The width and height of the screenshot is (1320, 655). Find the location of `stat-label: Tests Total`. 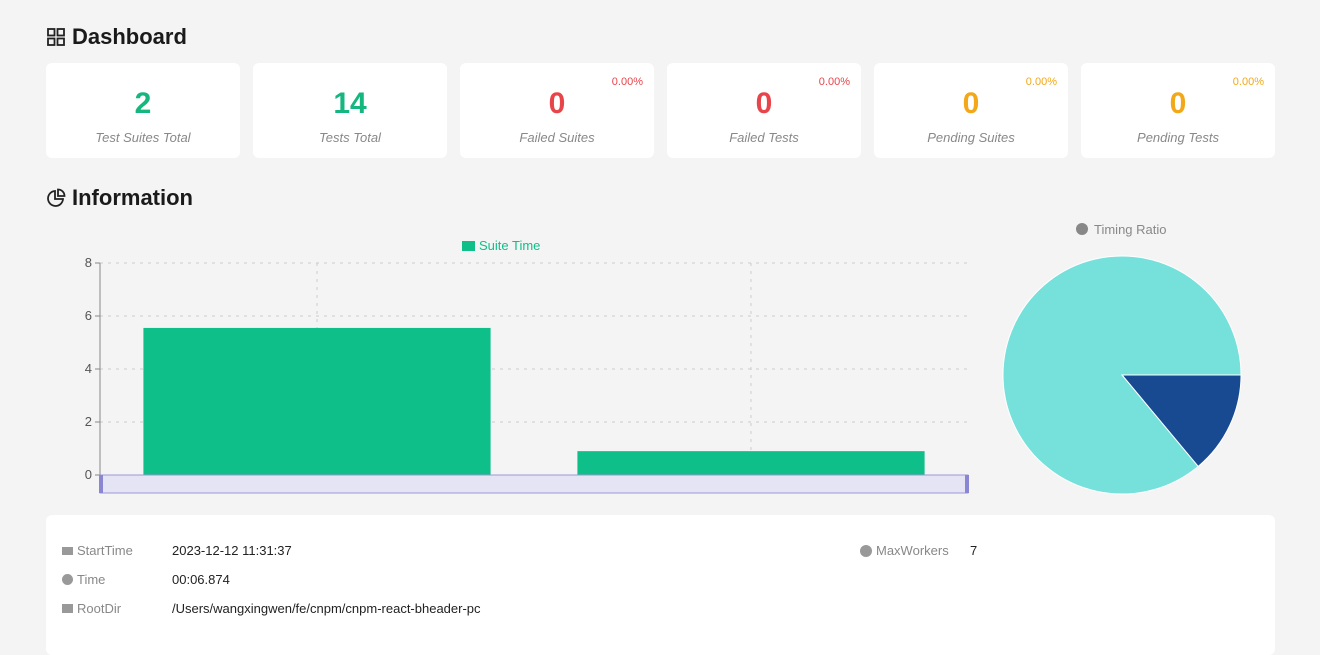

stat-label: Tests Total is located at coordinates (350, 137).